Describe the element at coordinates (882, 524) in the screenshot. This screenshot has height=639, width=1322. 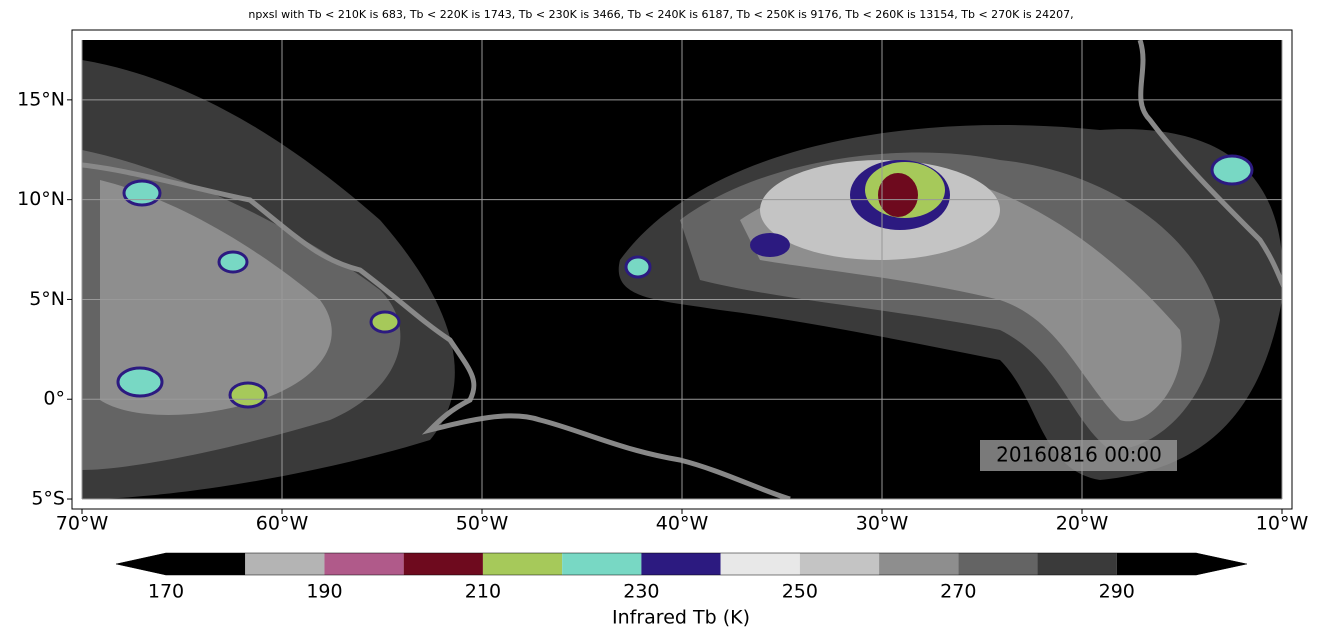
I see `x-tick-label: 30°W` at that location.